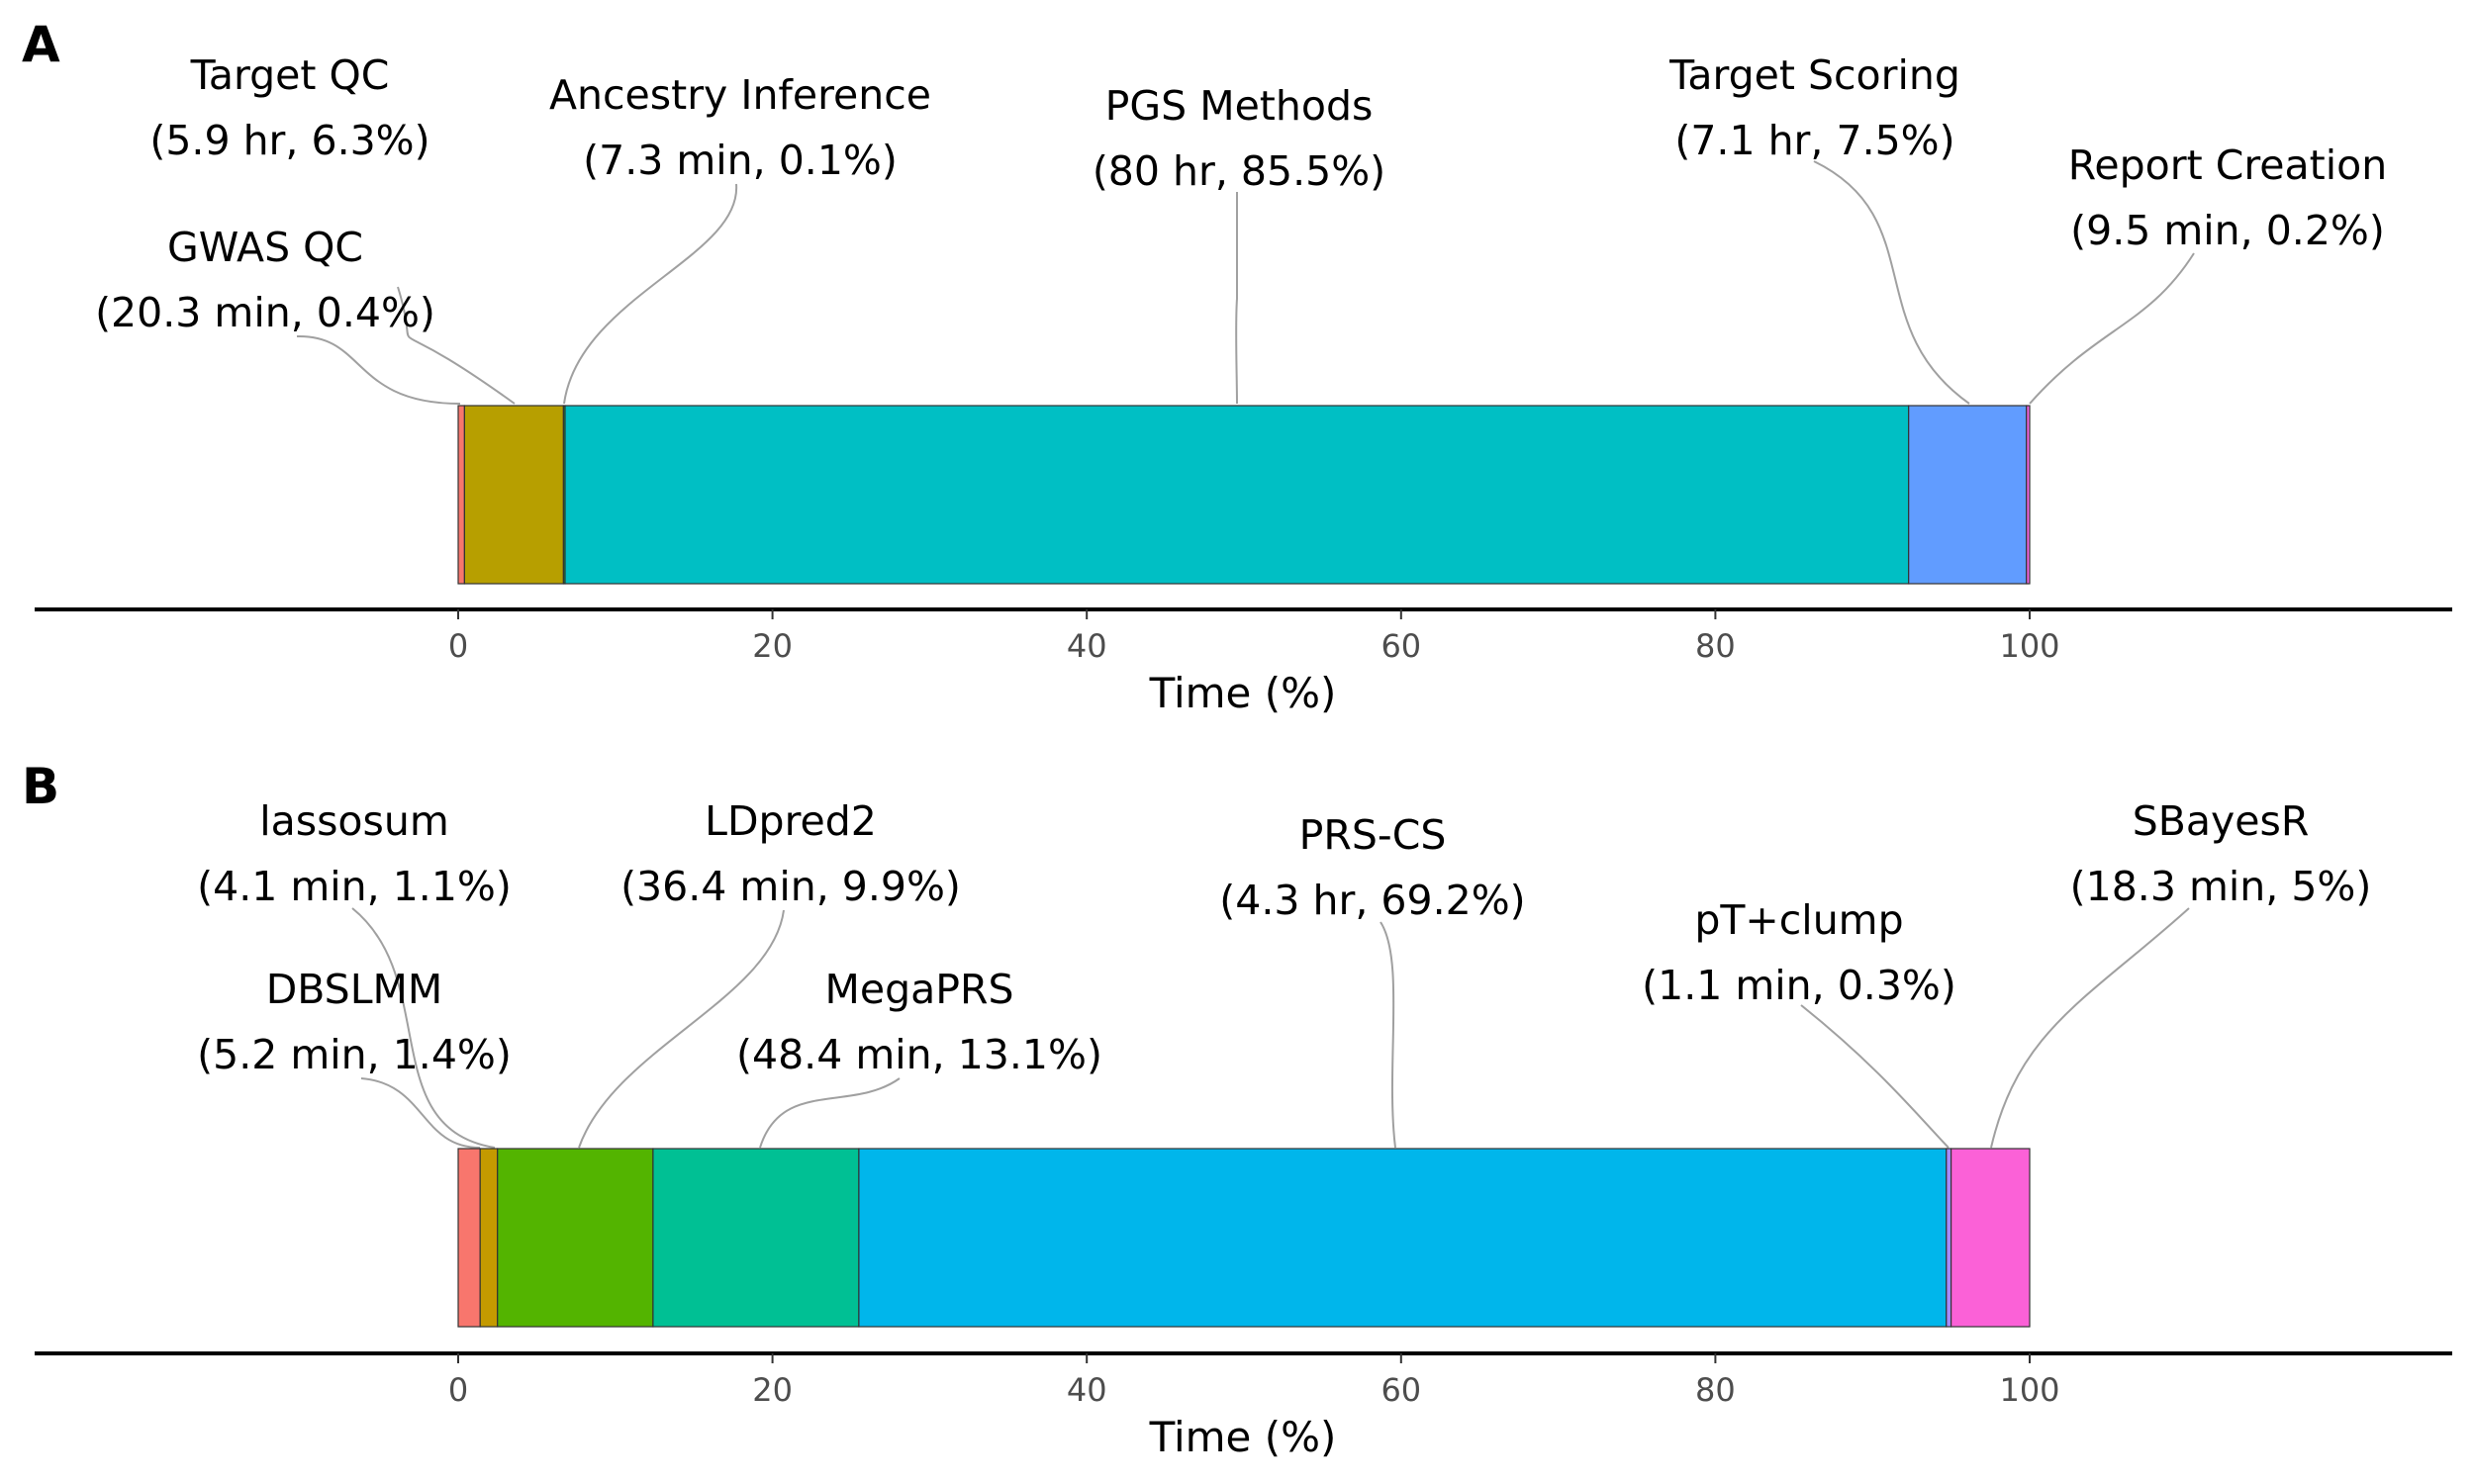  I want to click on segment-name-prs-cs: PRS-CS, so click(1373, 835).